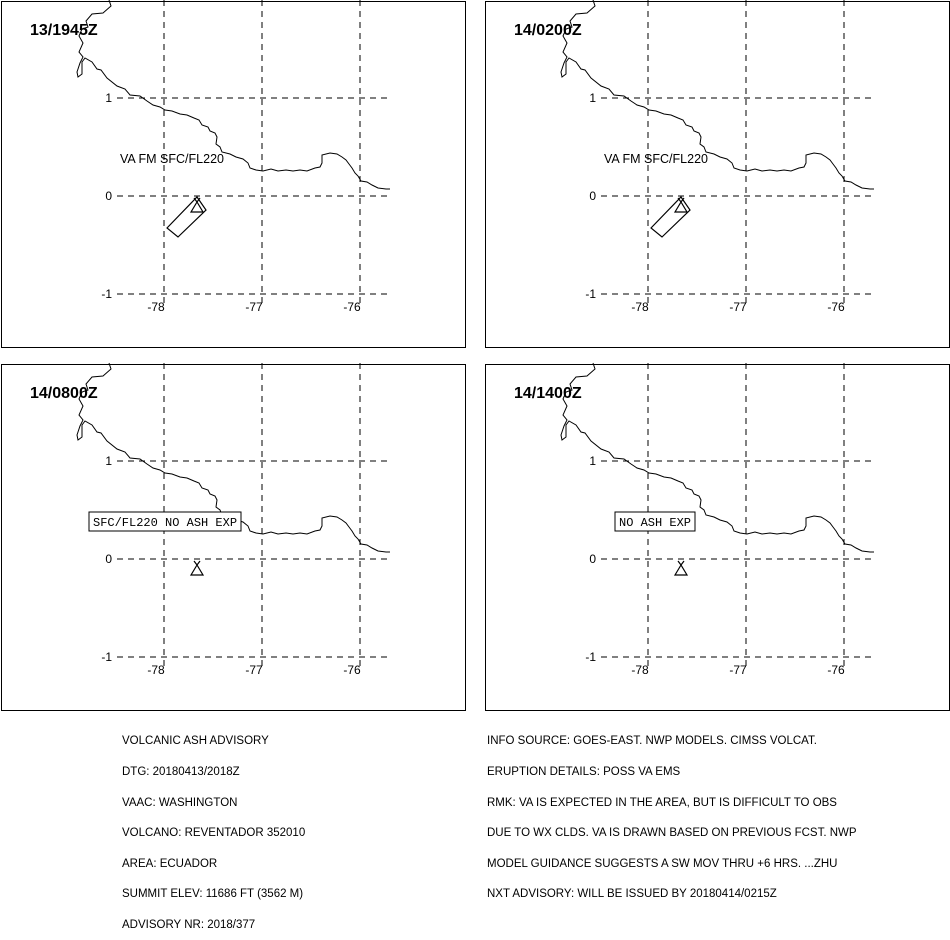  What do you see at coordinates (64, 393) in the screenshot?
I see `valid-time: 14/0800Z` at bounding box center [64, 393].